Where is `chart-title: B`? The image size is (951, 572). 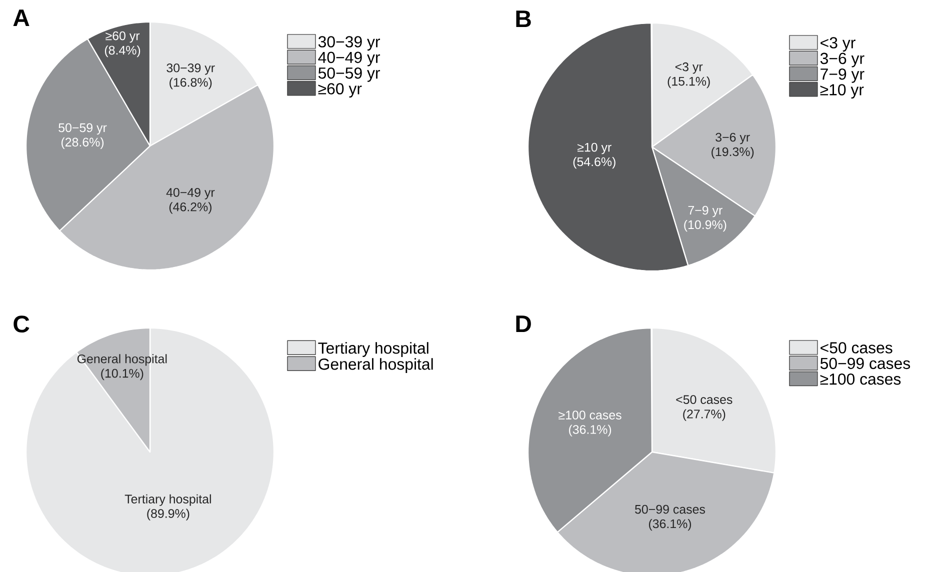
chart-title: B is located at coordinates (523, 19).